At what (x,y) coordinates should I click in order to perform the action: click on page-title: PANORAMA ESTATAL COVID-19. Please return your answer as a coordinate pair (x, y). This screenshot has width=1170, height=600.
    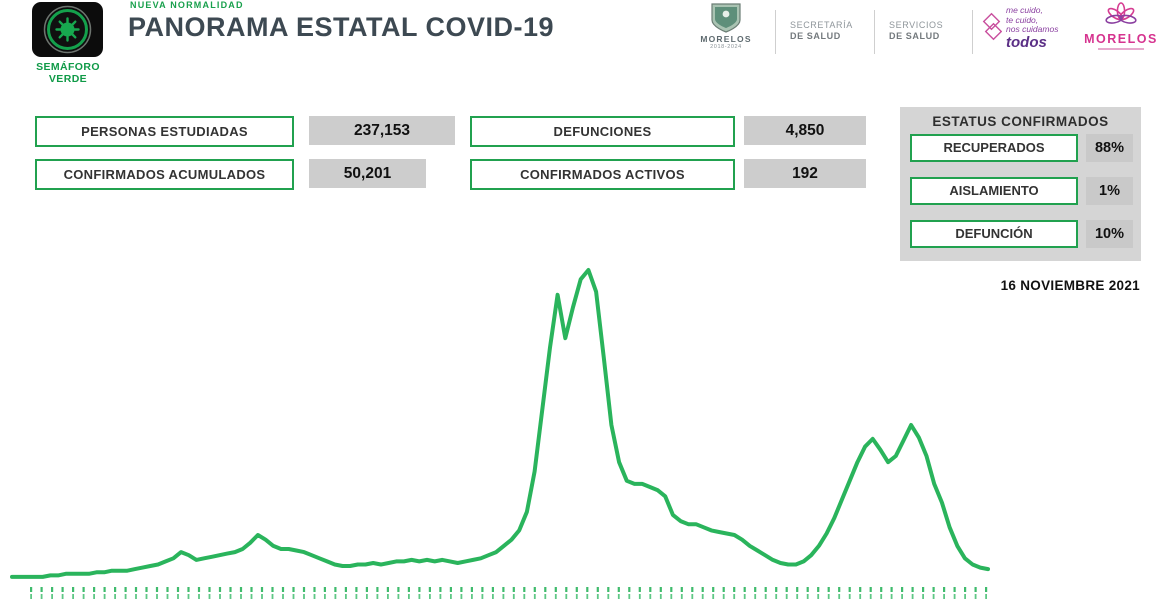
    Looking at the image, I should click on (341, 27).